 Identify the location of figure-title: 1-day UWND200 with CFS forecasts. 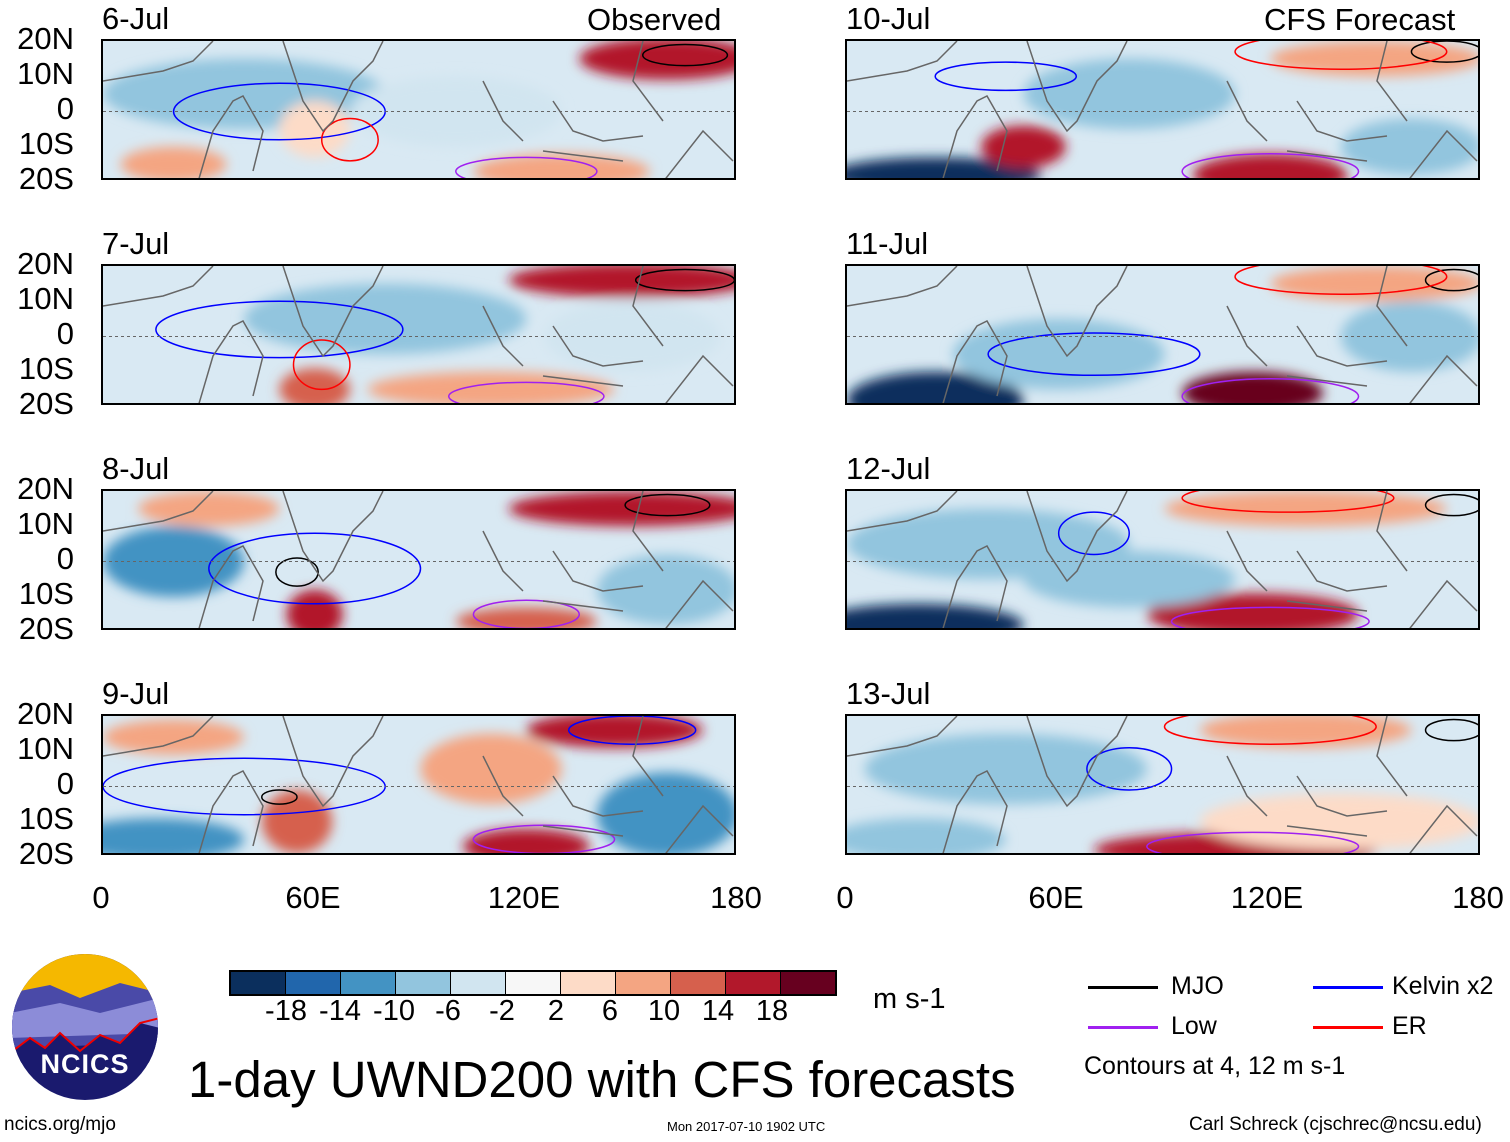
(602, 1079).